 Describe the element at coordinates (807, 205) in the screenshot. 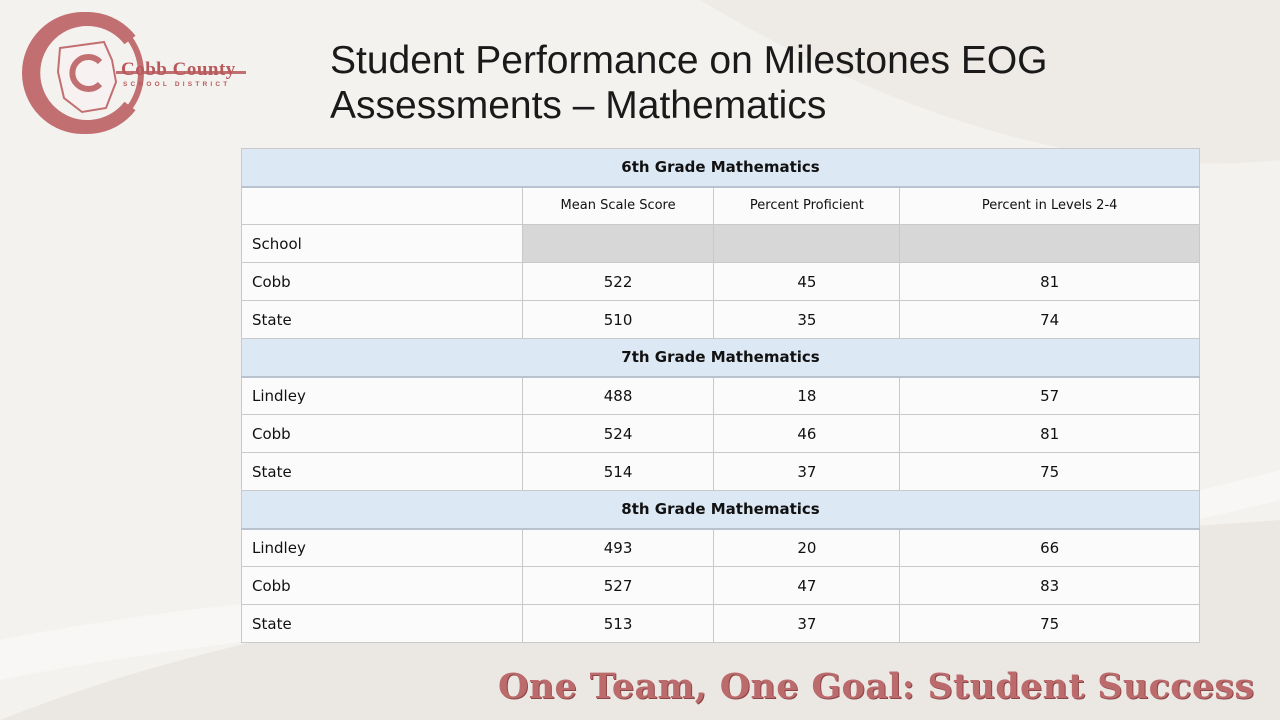

I see `column-header-percent-proficient: Percent Proficient` at that location.